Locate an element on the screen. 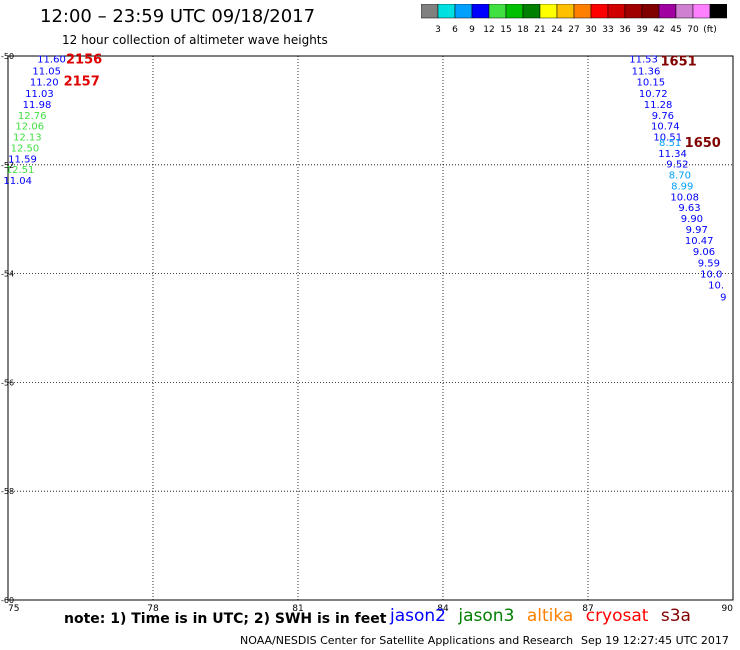 The image size is (740, 650). chart-title: 12:00 – 23:59 UTC 09/18/2017 is located at coordinates (178, 16).